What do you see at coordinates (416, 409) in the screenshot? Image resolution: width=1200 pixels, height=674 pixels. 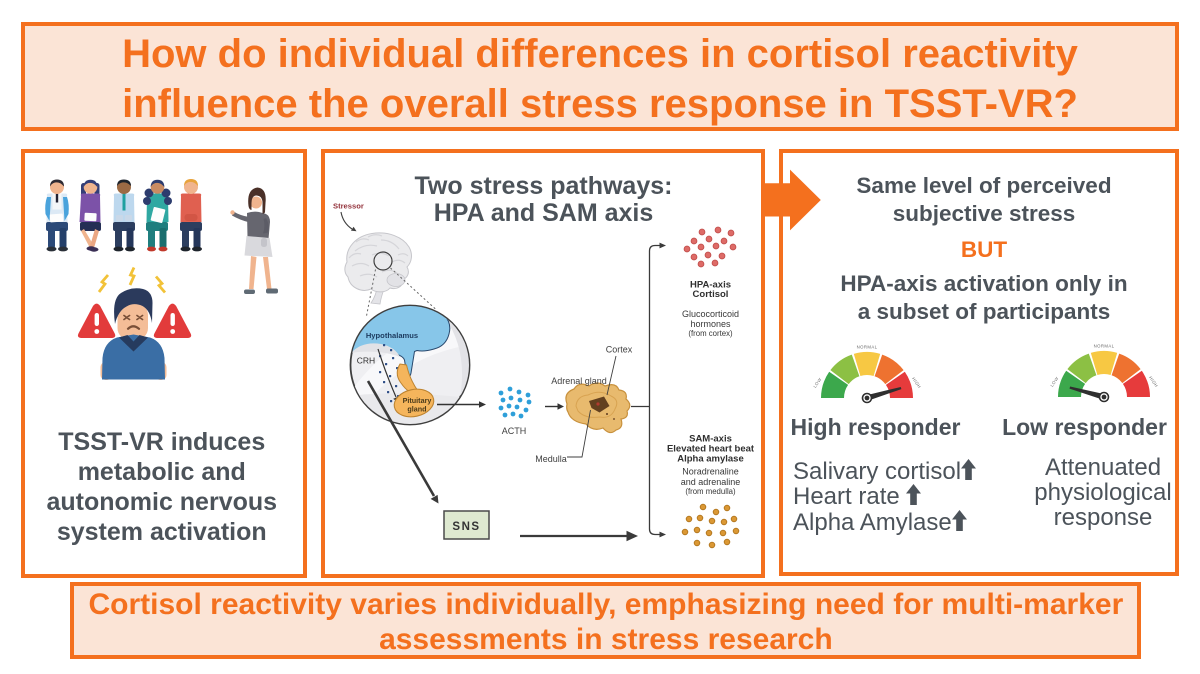 I see `svg-text: gland` at bounding box center [416, 409].